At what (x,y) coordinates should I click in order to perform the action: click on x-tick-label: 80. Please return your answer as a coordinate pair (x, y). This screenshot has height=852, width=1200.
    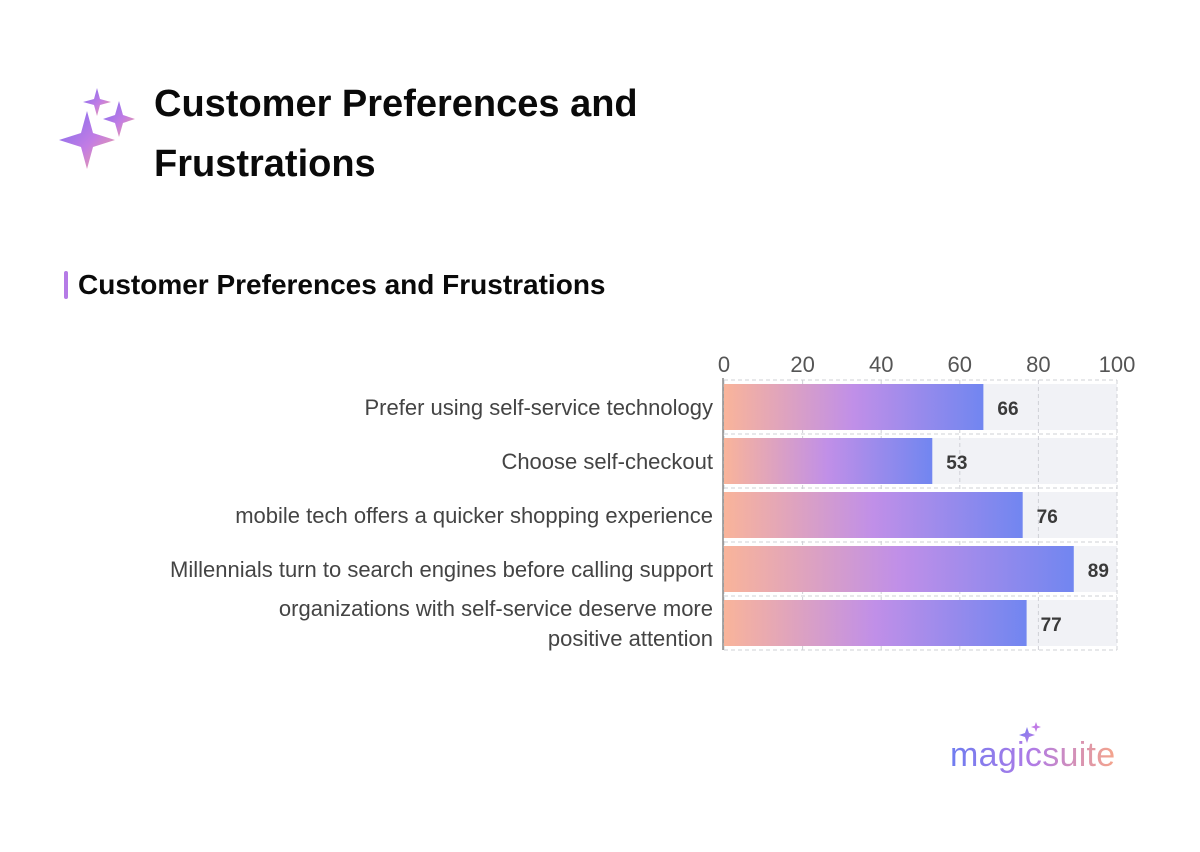
    Looking at the image, I should click on (1038, 364).